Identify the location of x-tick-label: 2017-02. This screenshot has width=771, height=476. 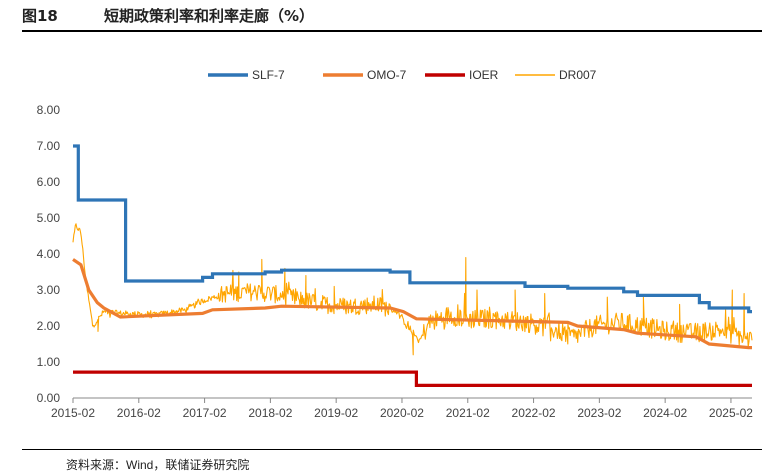
(205, 413).